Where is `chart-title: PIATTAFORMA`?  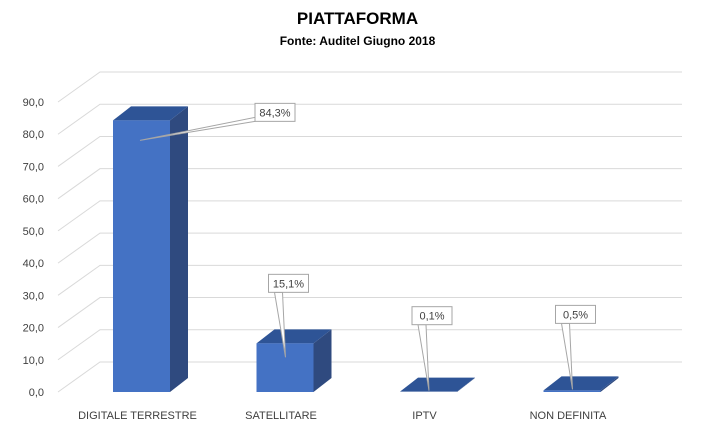 chart-title: PIATTAFORMA is located at coordinates (357, 18).